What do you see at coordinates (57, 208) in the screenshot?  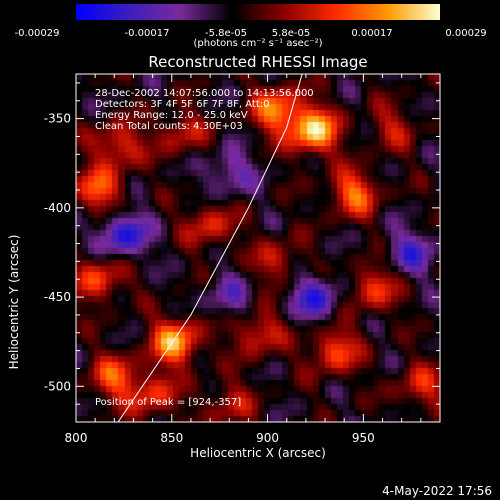 I see `y-tick-label: -400` at bounding box center [57, 208].